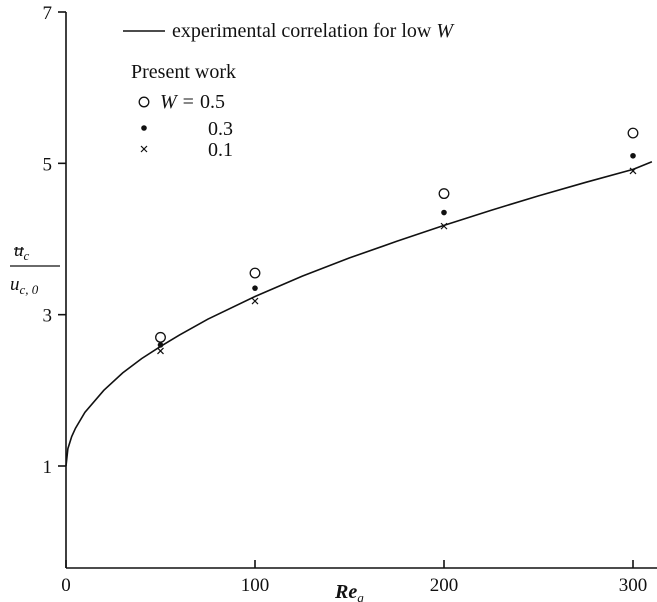  What do you see at coordinates (48, 316) in the screenshot?
I see `y-tick-label-3: 3` at bounding box center [48, 316].